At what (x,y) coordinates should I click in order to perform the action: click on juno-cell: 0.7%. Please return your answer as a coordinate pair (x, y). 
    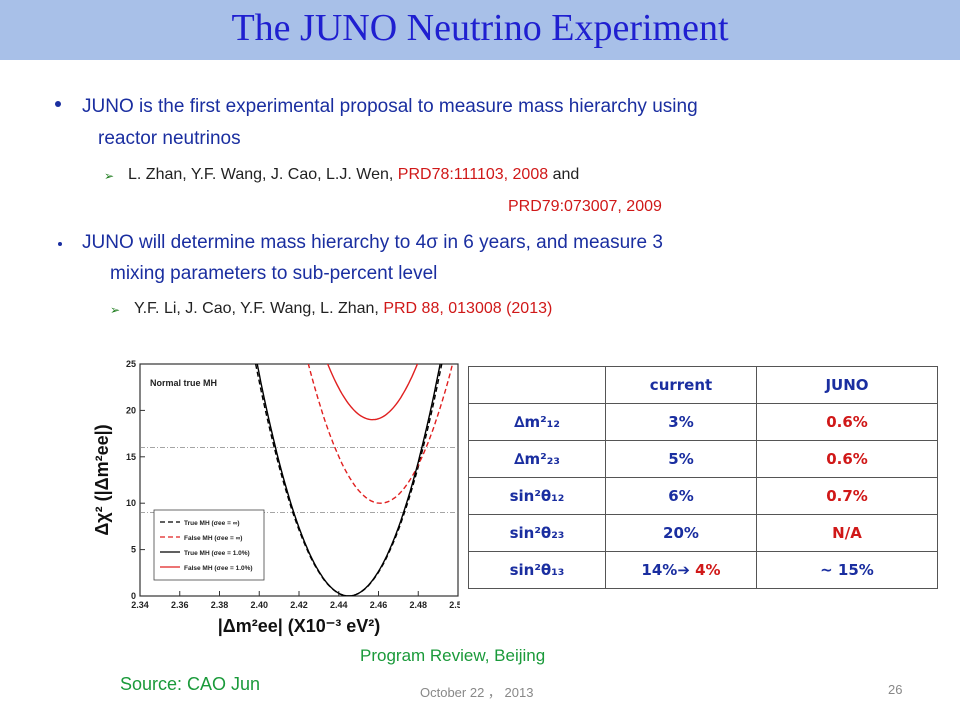
    Looking at the image, I should click on (847, 496).